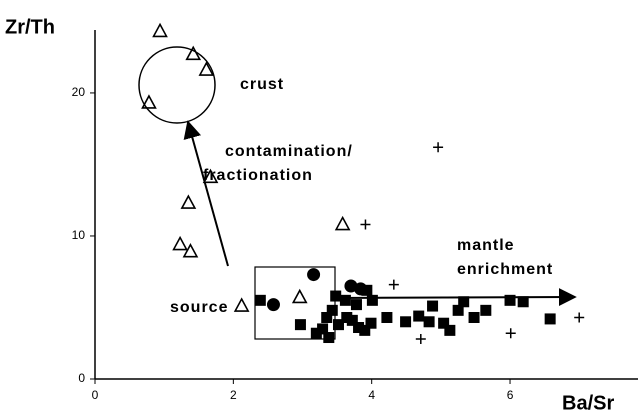 The image size is (638, 416). What do you see at coordinates (289, 151) in the screenshot?
I see `annotation: contamination/` at bounding box center [289, 151].